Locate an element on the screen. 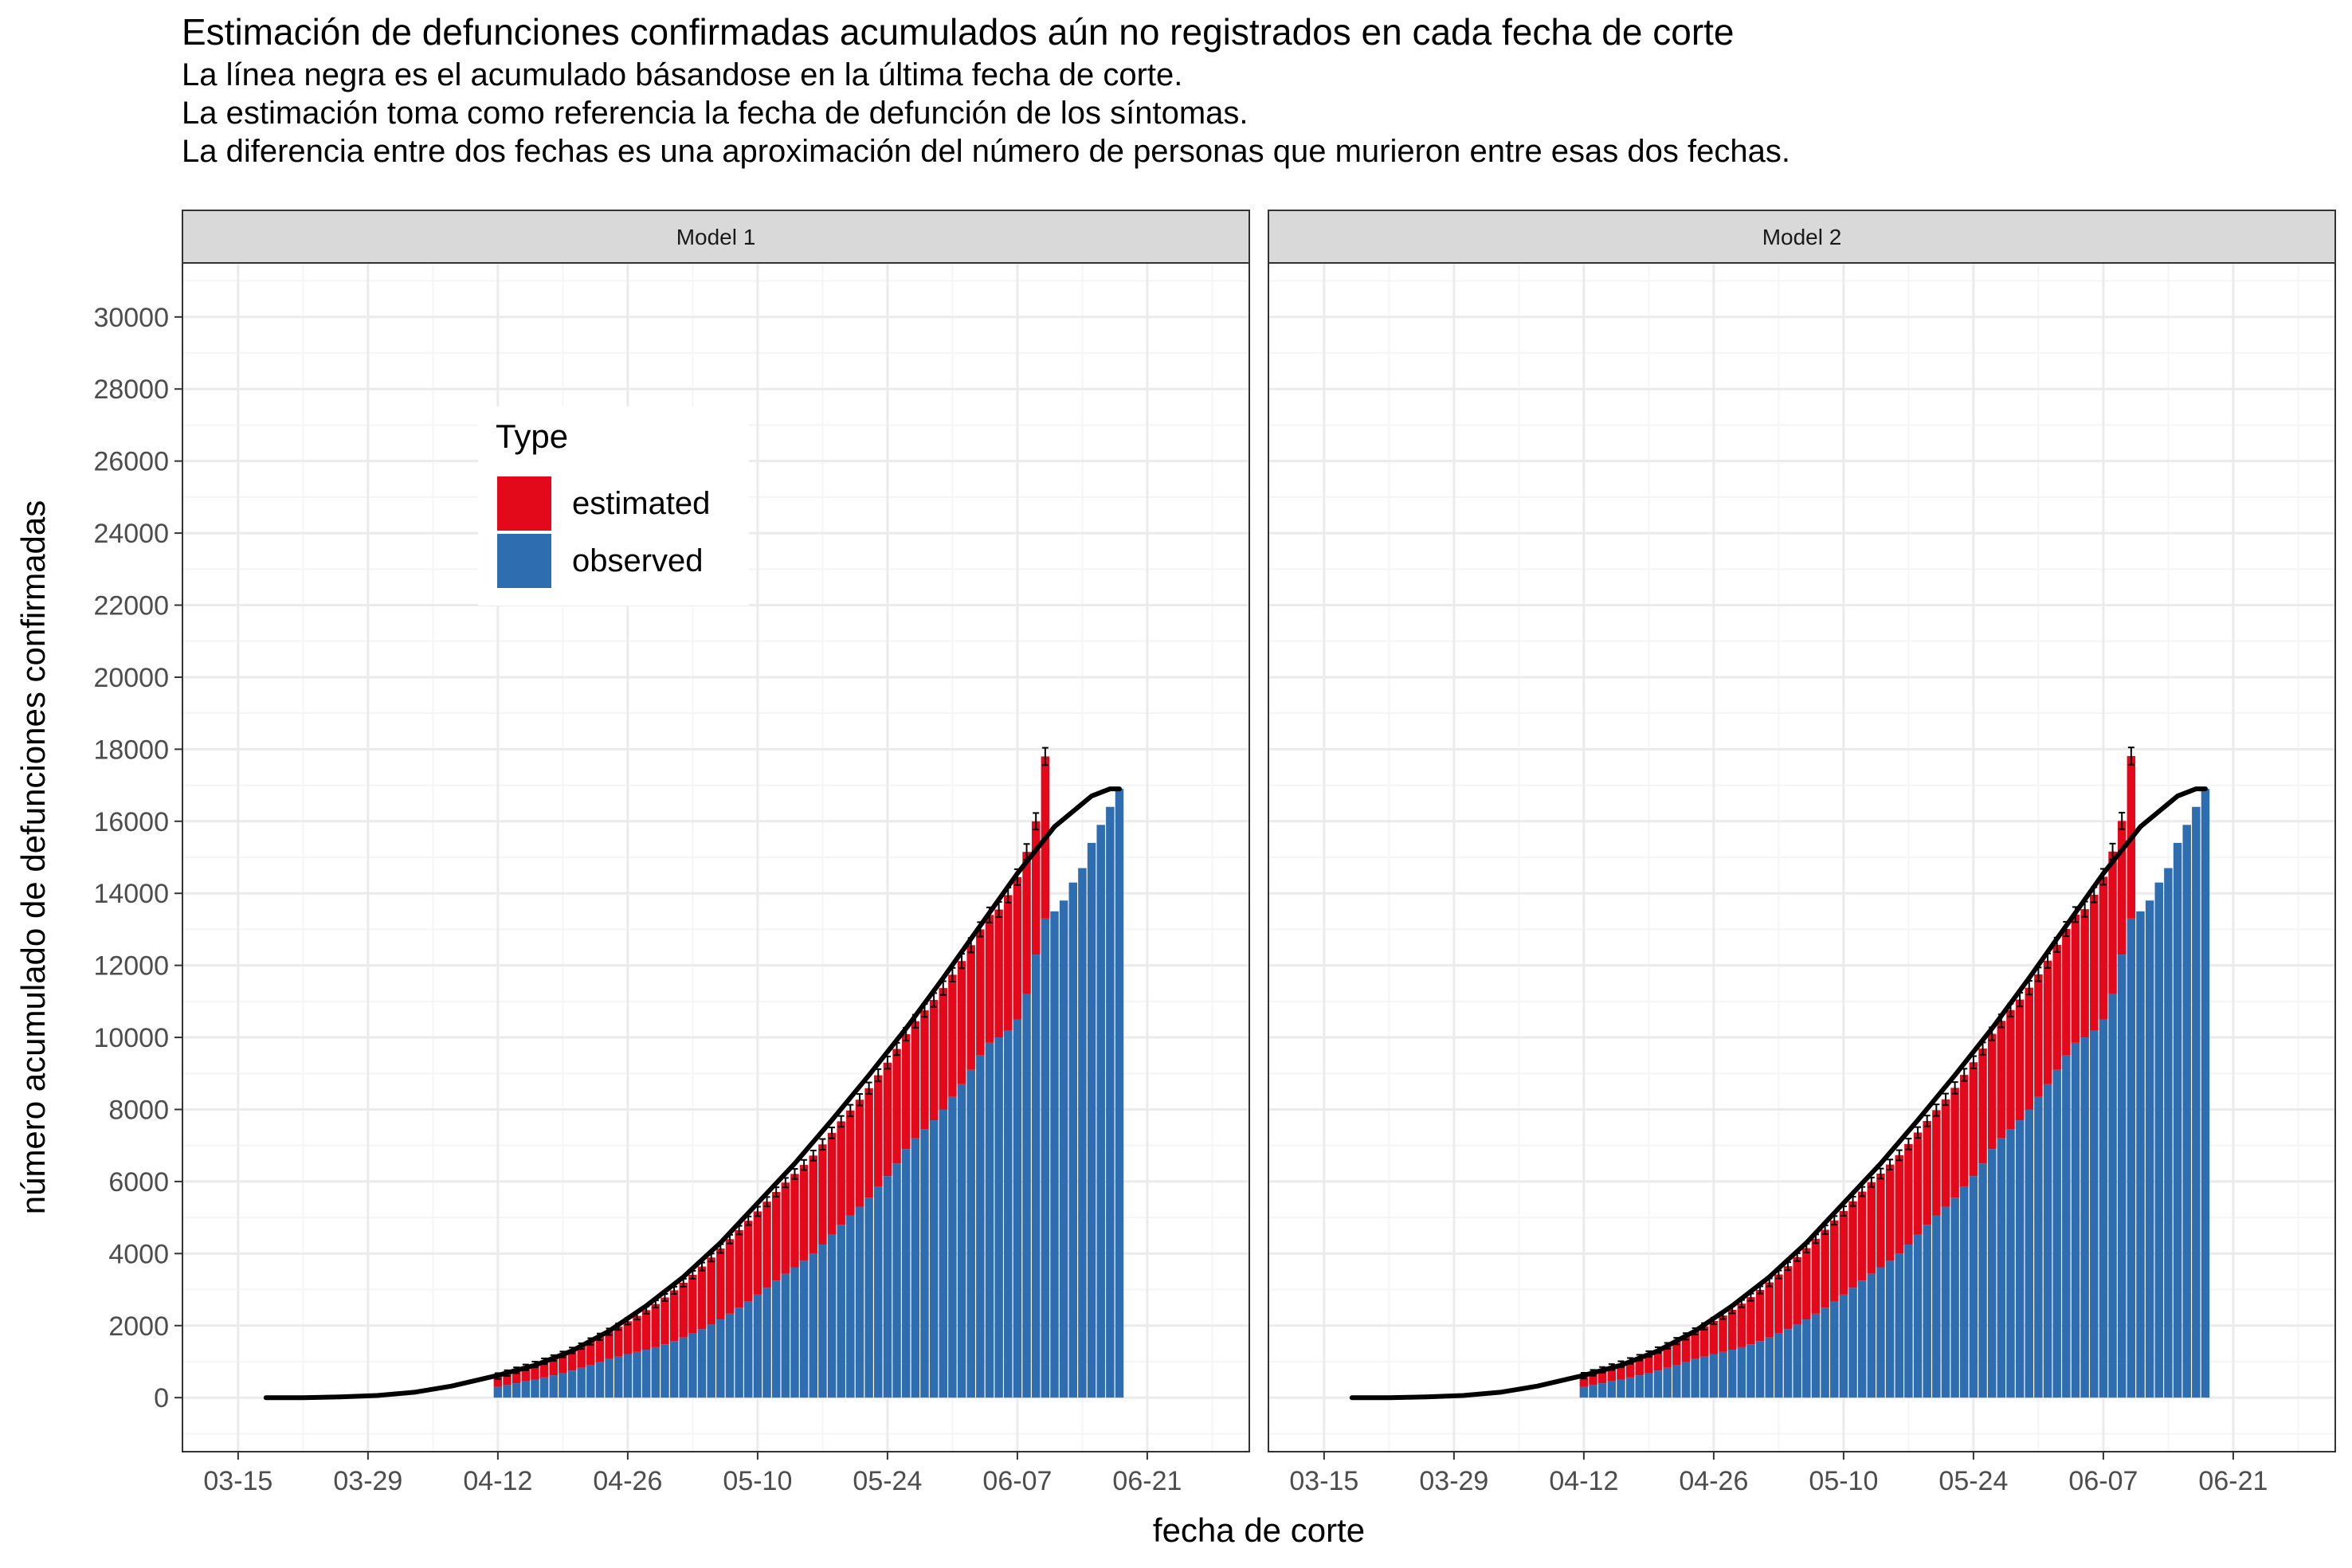 The width and height of the screenshot is (2352, 1568). x-tick-label: 05-10 is located at coordinates (1843, 1481).